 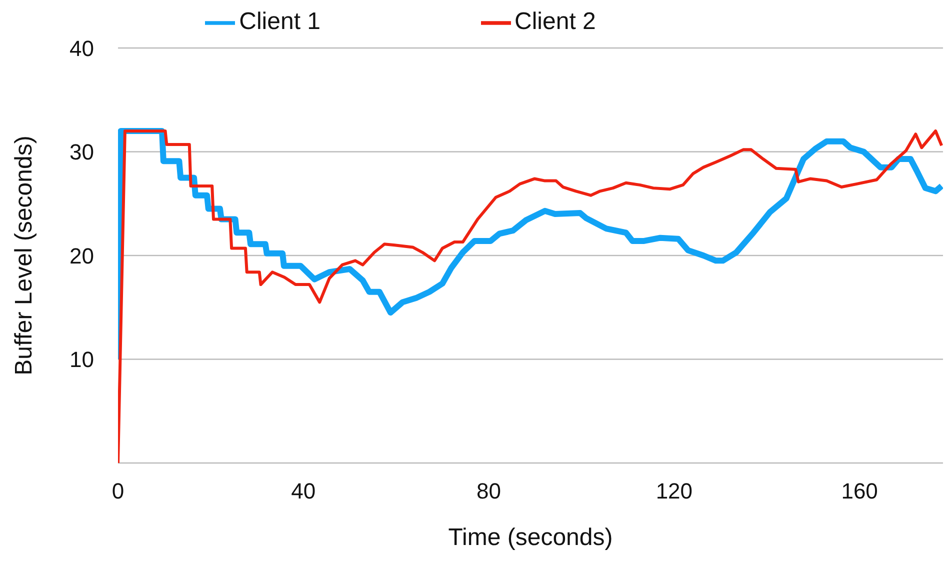 What do you see at coordinates (82, 48) in the screenshot?
I see `y-tick-label: 40` at bounding box center [82, 48].